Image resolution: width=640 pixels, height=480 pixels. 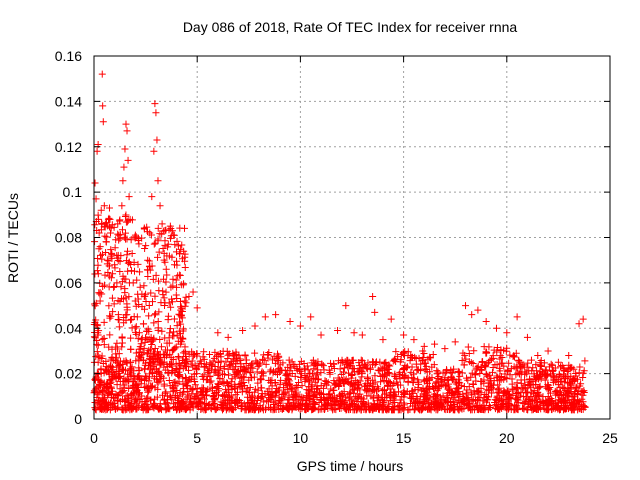 What do you see at coordinates (68, 374) in the screenshot?
I see `y-tick-label: 0.02` at bounding box center [68, 374].